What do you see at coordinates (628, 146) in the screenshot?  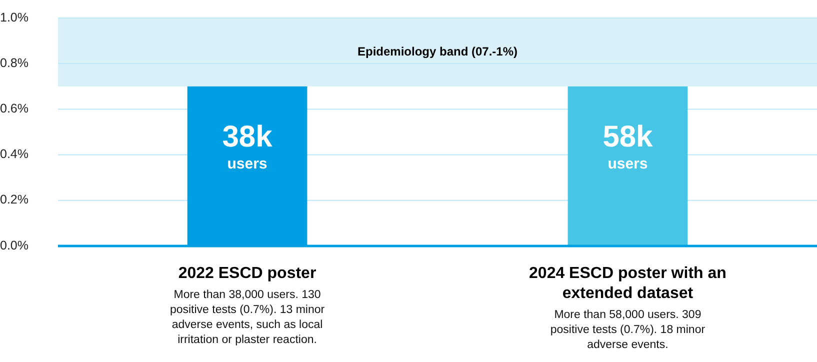 I see `annotation: 58k users` at bounding box center [628, 146].